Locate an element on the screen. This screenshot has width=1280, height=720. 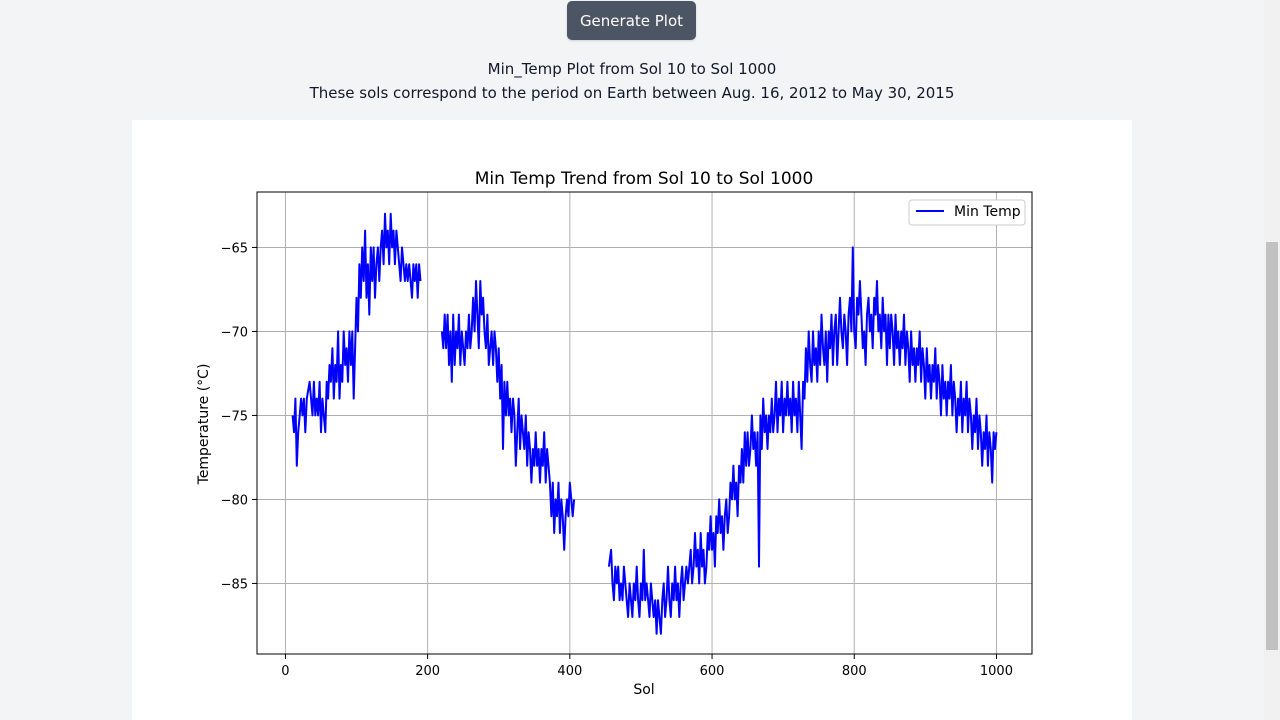
y-axis-label: Temperature (°C) is located at coordinates (204, 425).